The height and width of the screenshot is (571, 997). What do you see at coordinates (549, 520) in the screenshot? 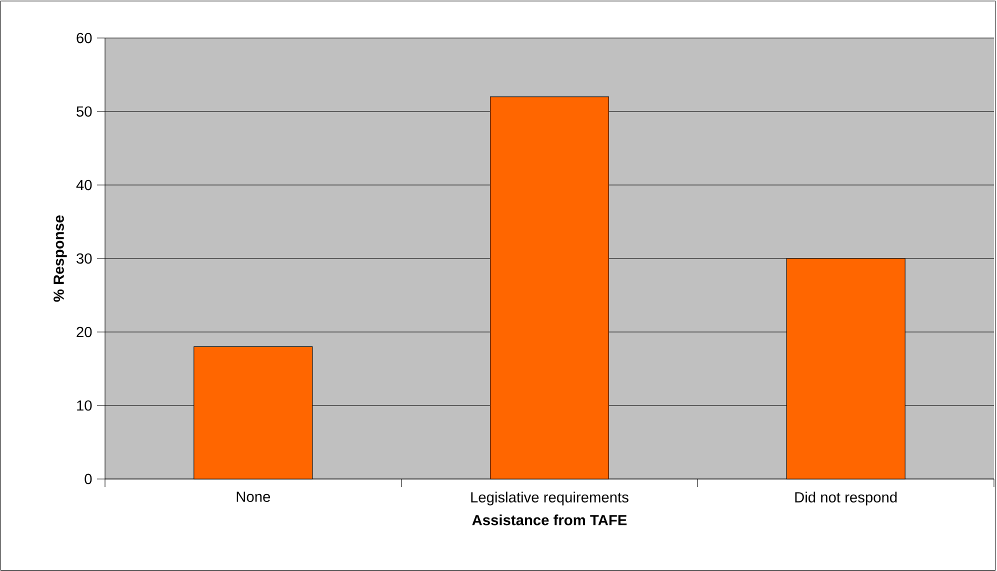
I see `x-axis-title: Assistance from TAFE` at bounding box center [549, 520].